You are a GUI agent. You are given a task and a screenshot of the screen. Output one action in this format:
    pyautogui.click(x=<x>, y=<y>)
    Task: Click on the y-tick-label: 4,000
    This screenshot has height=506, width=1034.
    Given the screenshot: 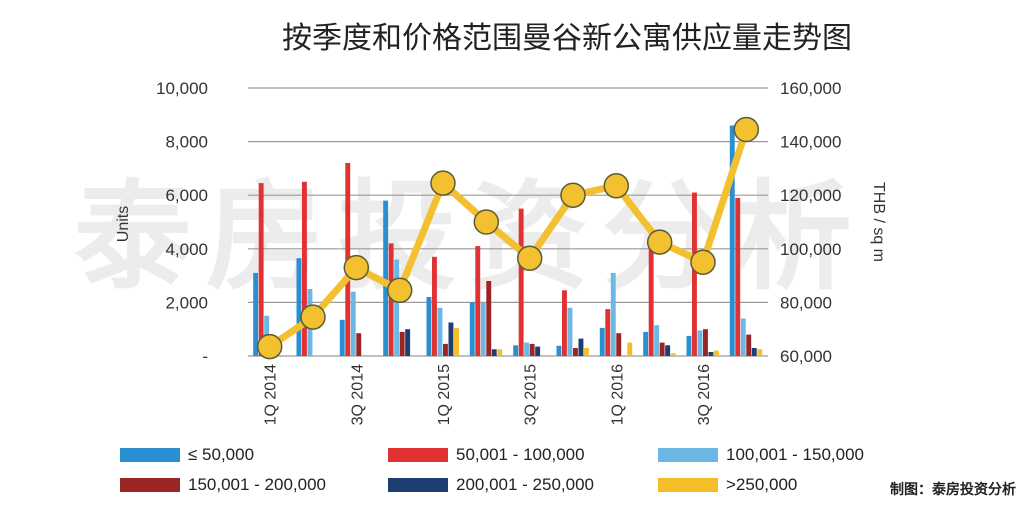 What is the action you would take?
    pyautogui.click(x=186, y=249)
    